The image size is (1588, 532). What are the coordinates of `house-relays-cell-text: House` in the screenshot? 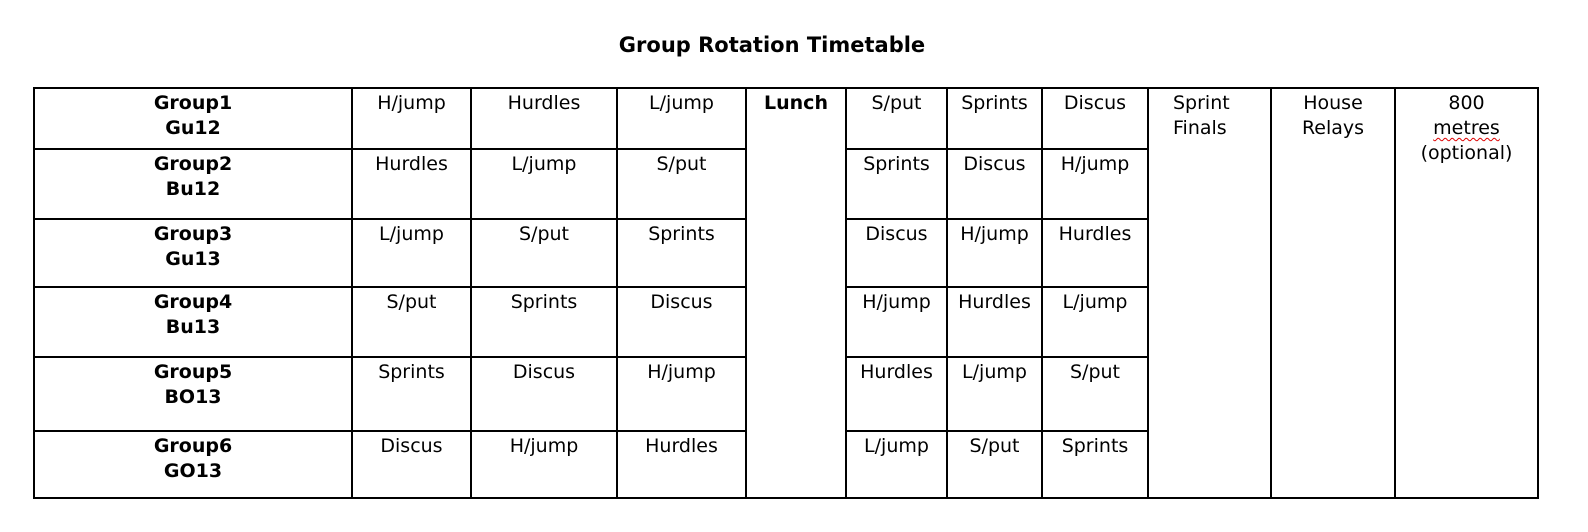 It's located at (1333, 103).